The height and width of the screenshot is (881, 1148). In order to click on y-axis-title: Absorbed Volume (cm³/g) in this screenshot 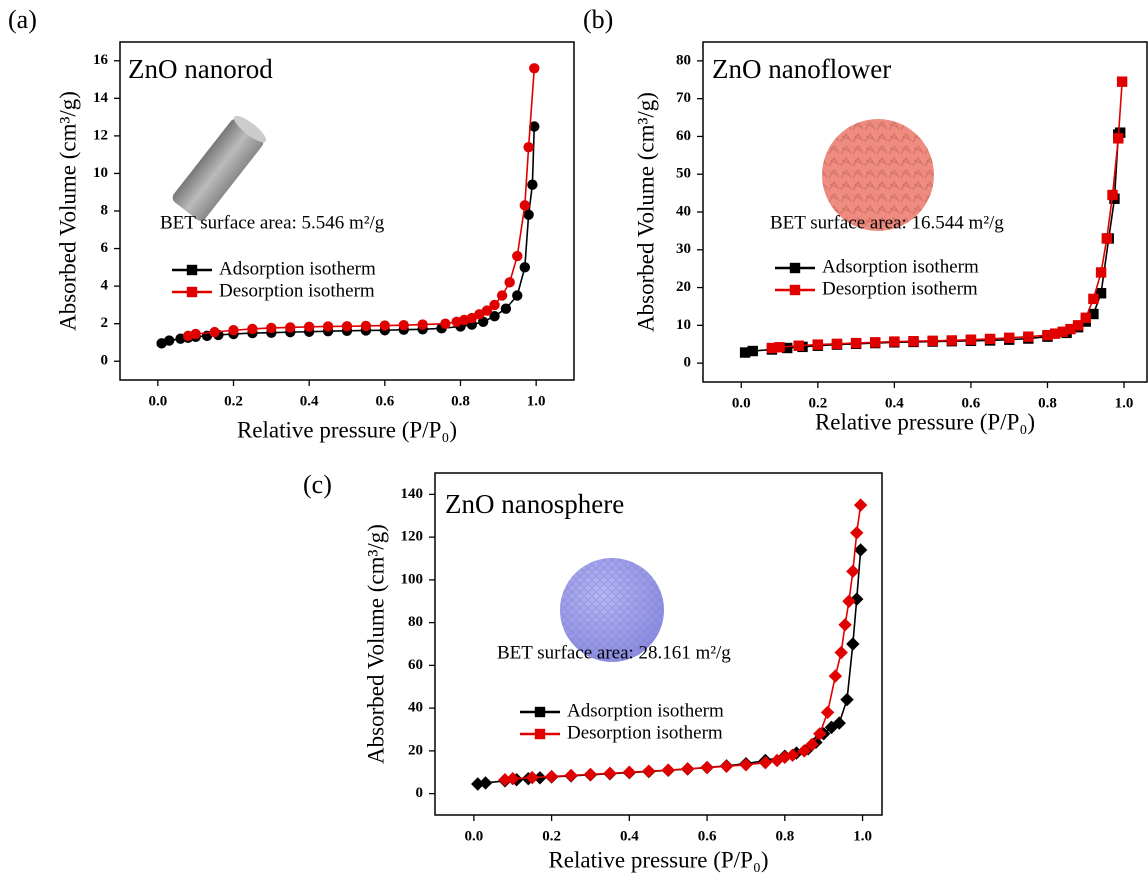, I will do `click(375, 644)`.